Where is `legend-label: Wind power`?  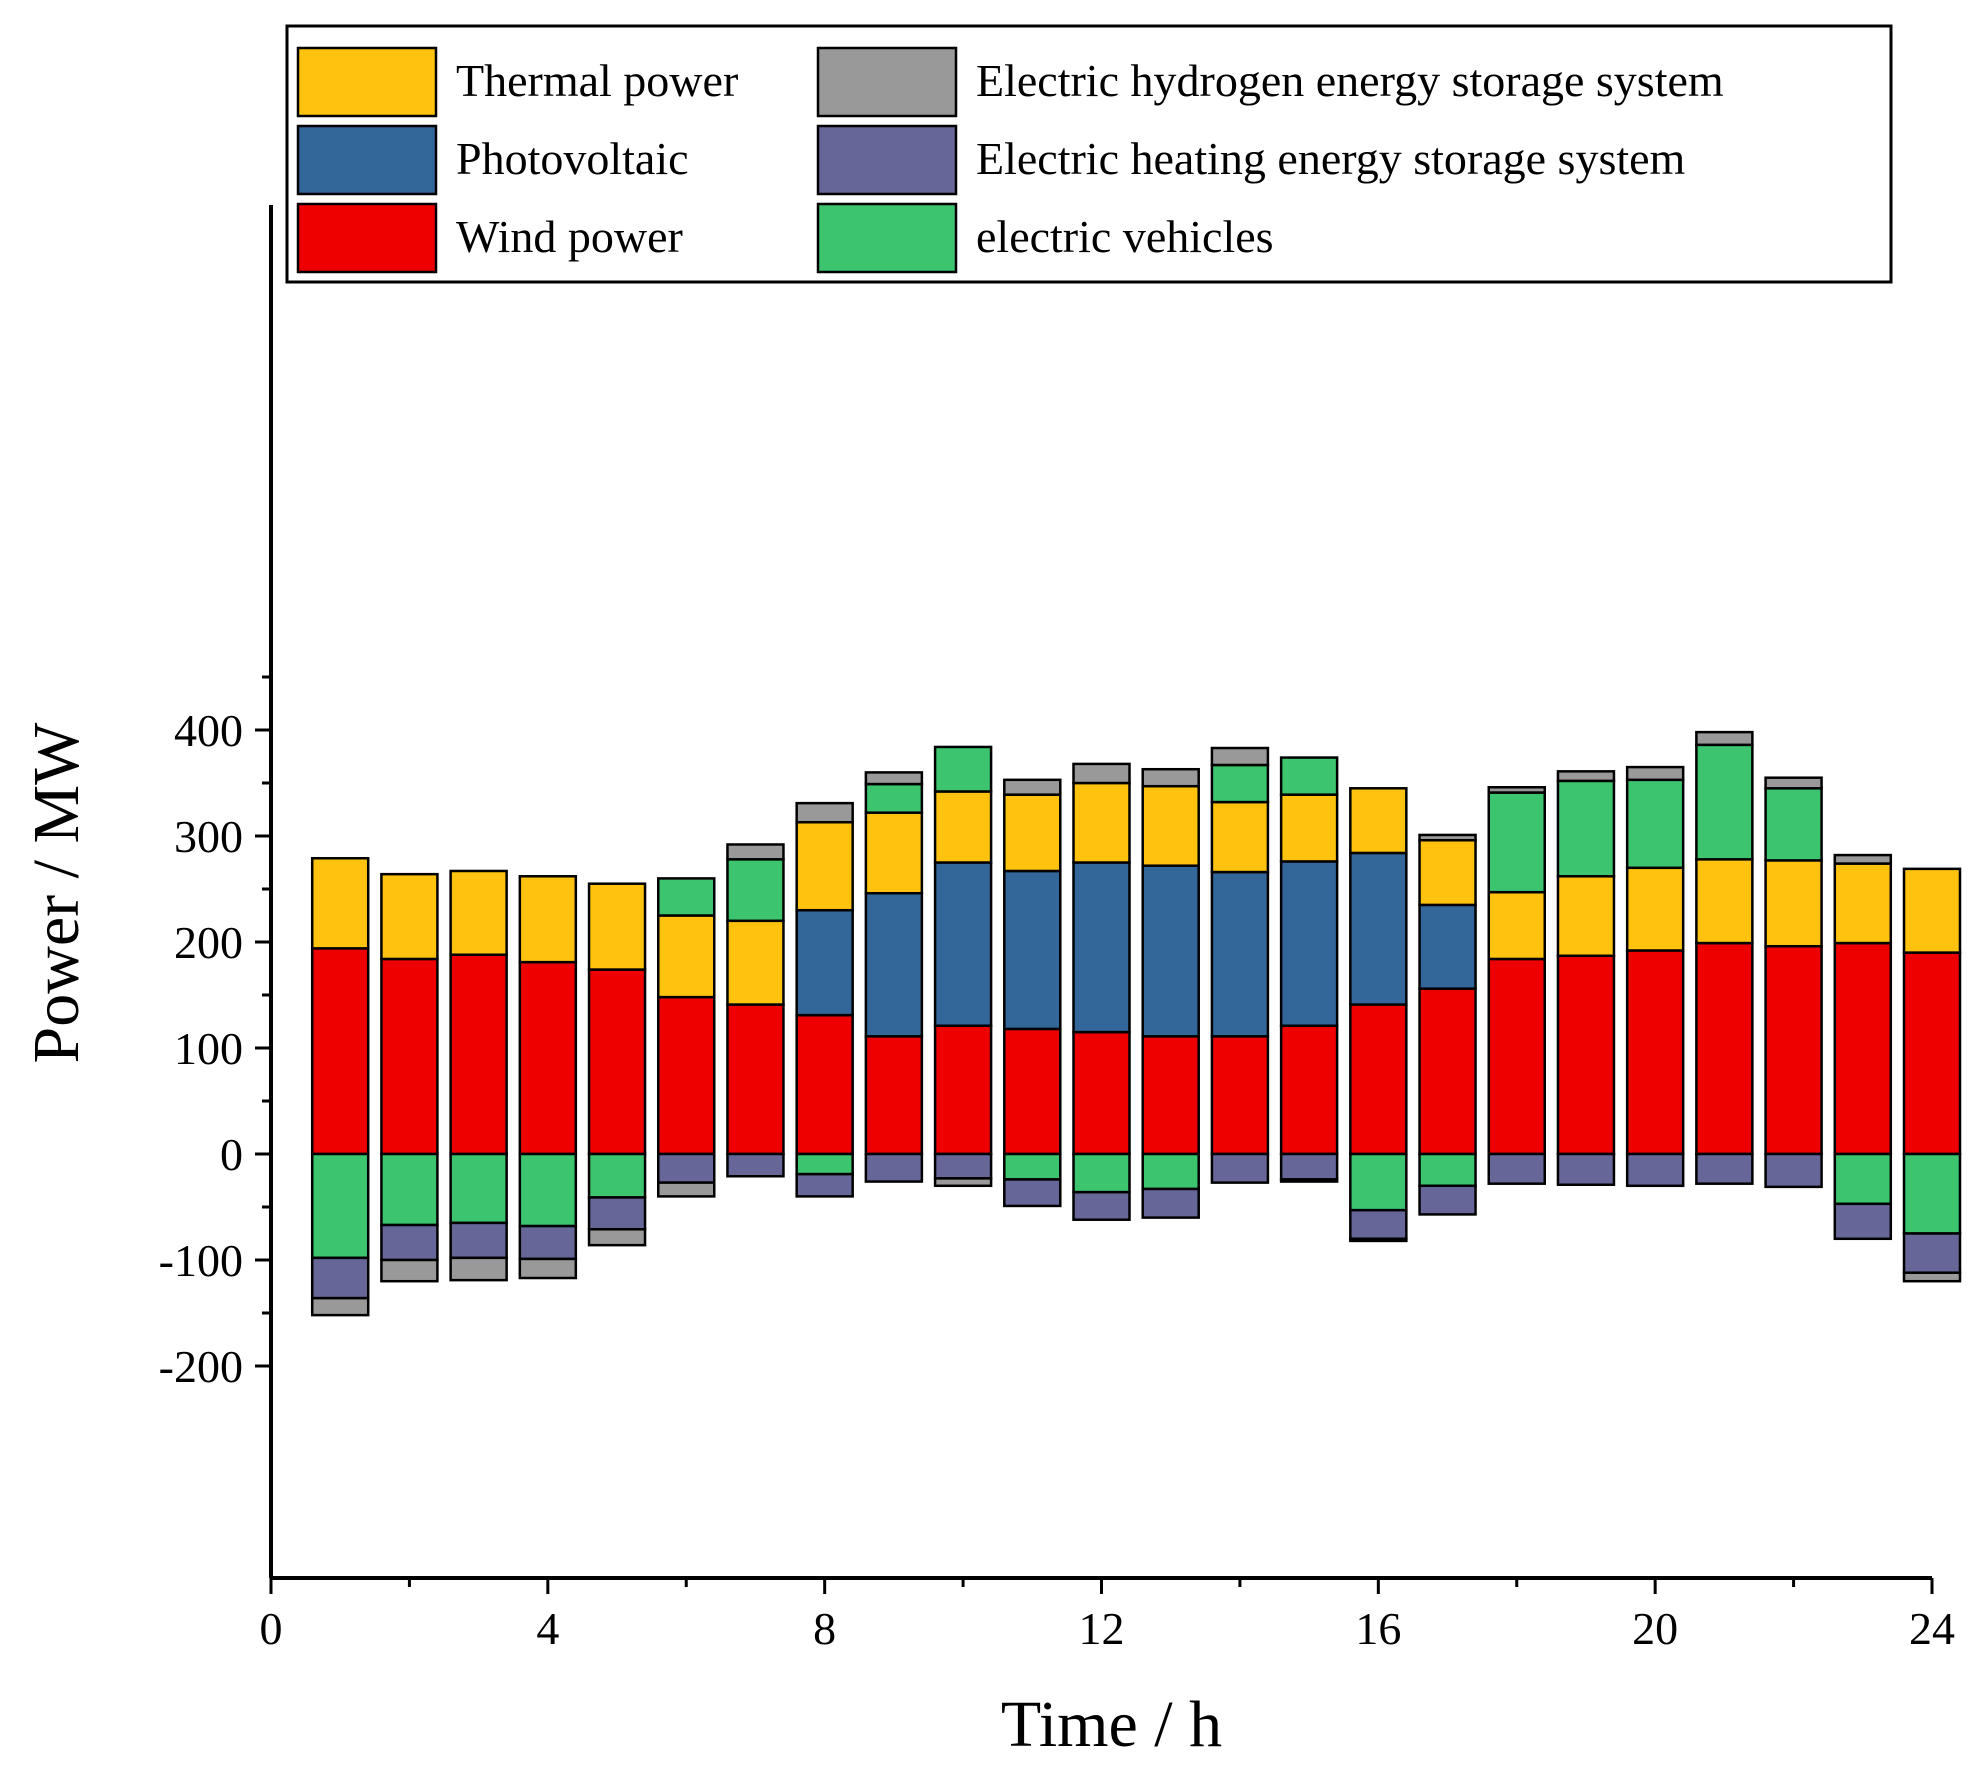
legend-label: Wind power is located at coordinates (569, 236).